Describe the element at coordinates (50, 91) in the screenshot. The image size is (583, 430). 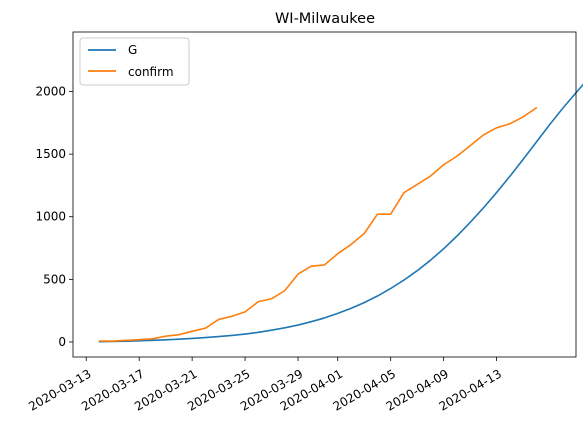
I see `y-tick-label: 2000` at that location.